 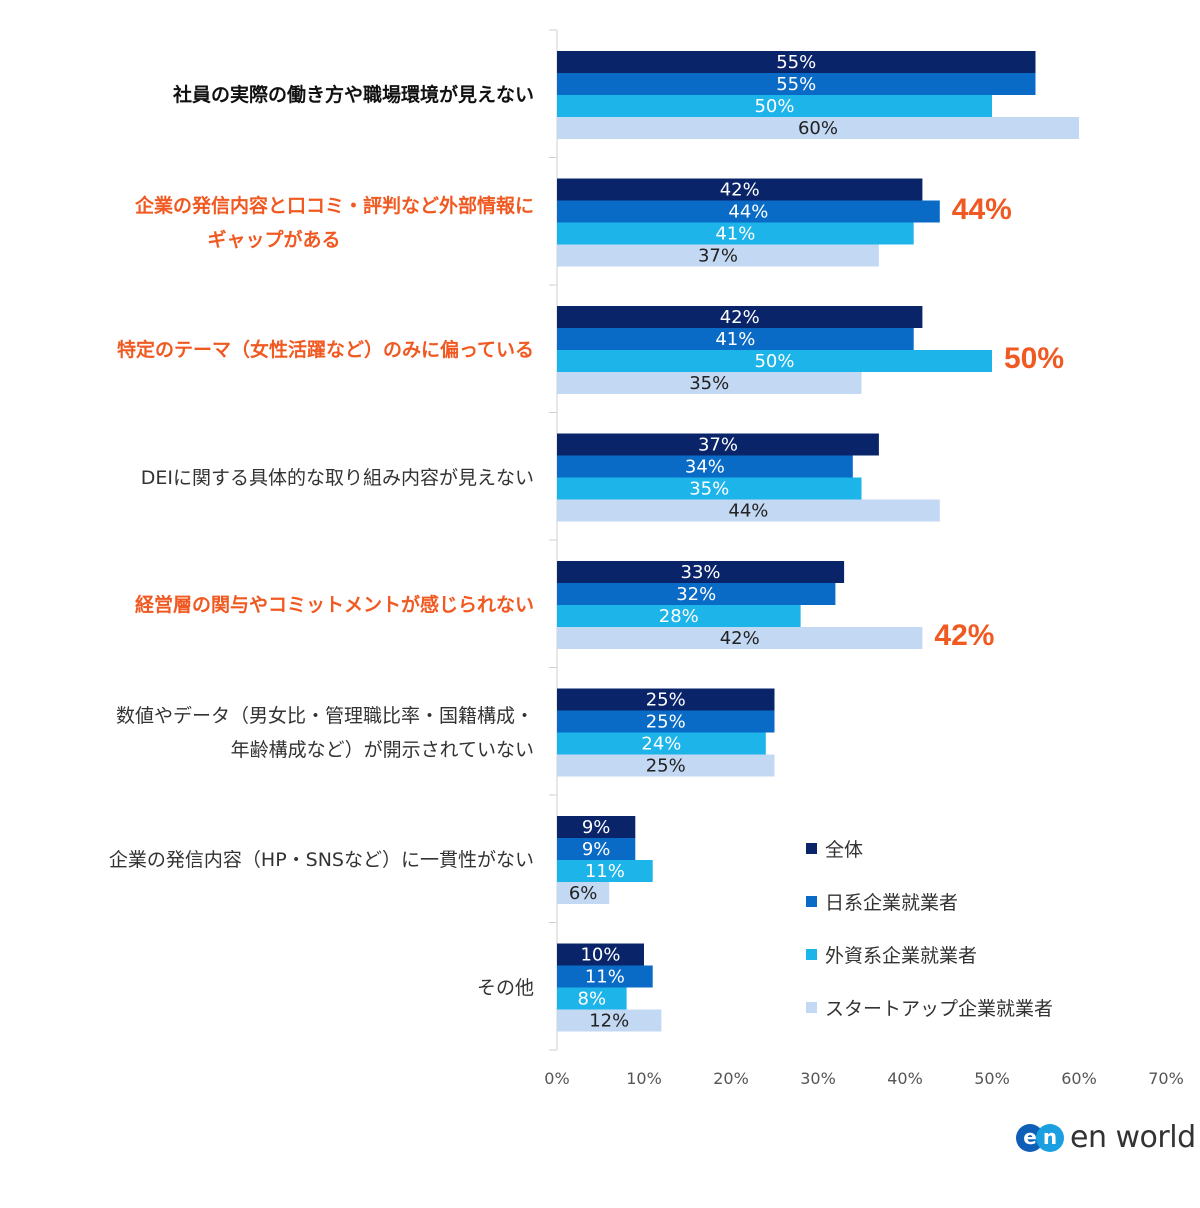 I want to click on category-label: 数値やデータ（男女比・管理職比率・国籍構成・年齢構成など）が開示されていない, so click(x=274, y=733).